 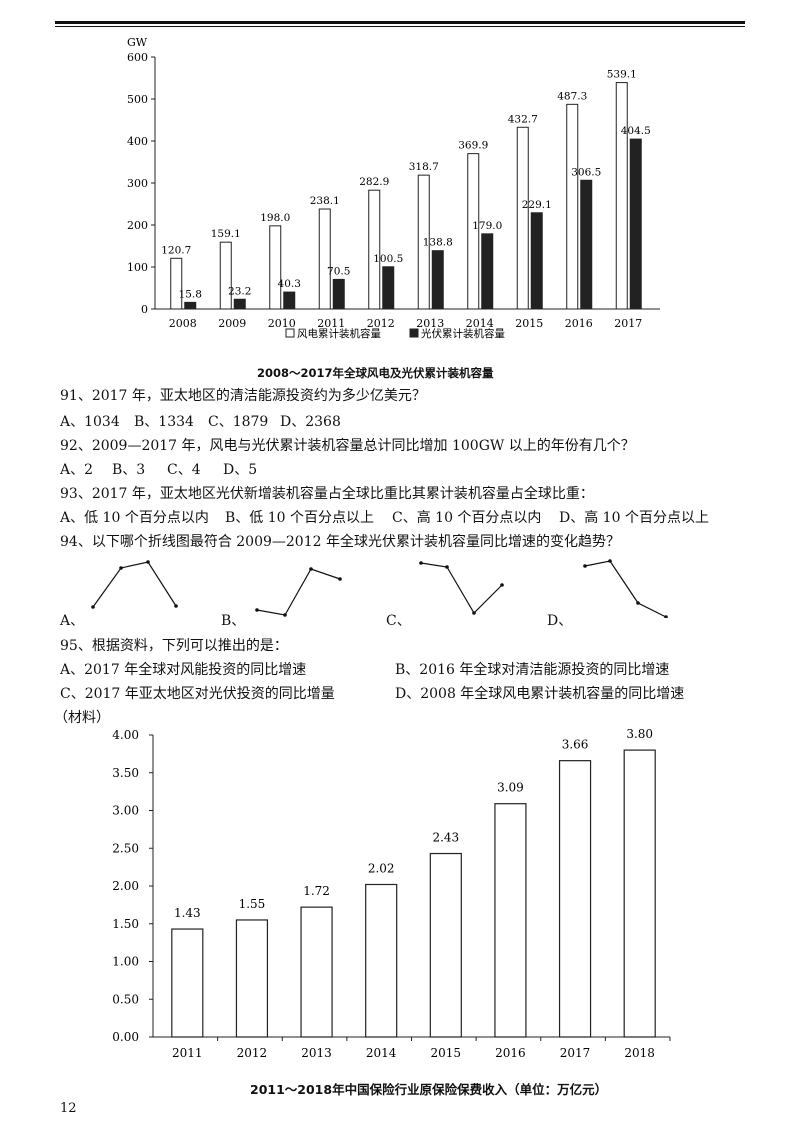 What do you see at coordinates (532, 670) in the screenshot?
I see `q95-option-b: B、2016 年全球对清洁能源投资的同比增速` at bounding box center [532, 670].